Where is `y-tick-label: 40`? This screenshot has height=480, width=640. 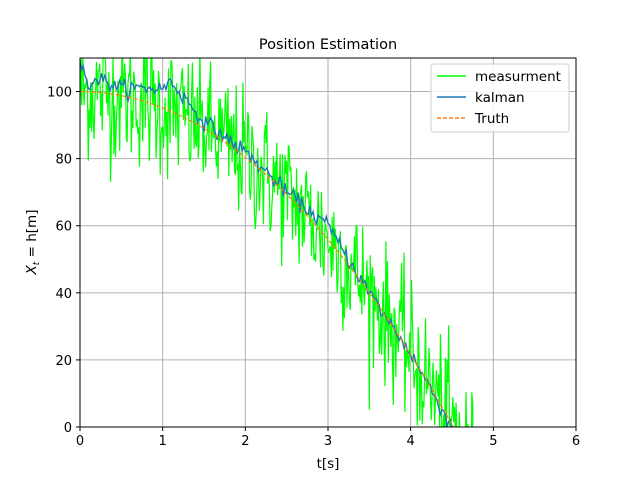
y-tick-label: 40 is located at coordinates (63, 294).